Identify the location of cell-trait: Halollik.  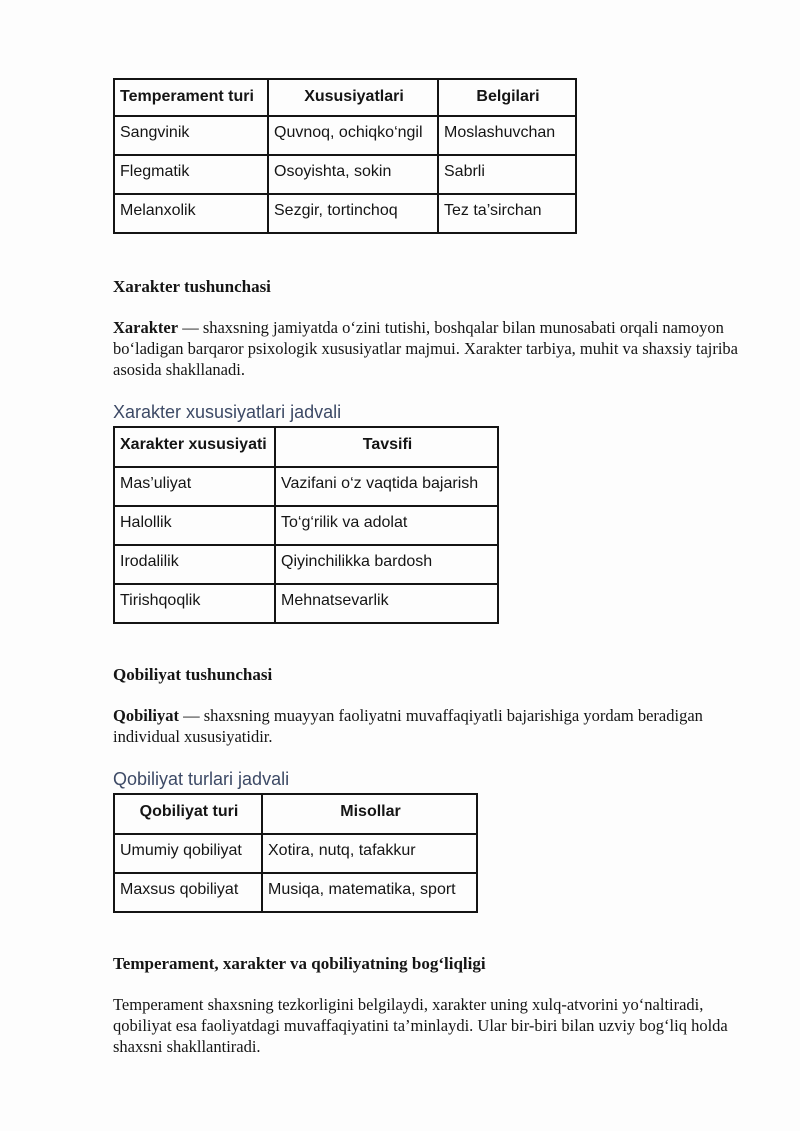
(194, 525).